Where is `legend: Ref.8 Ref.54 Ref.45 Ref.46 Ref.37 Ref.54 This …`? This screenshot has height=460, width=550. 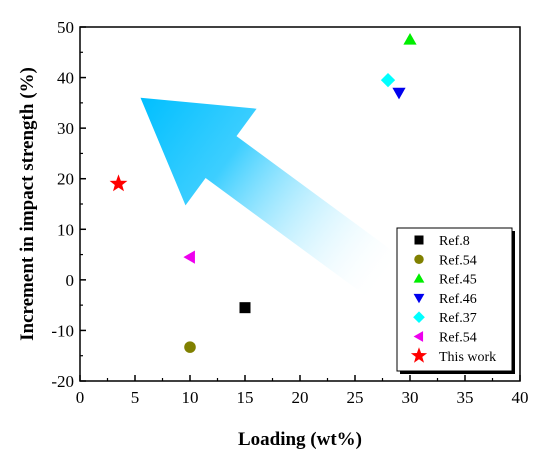 legend: Ref.8 Ref.54 Ref.45 Ref.46 Ref.37 Ref.54 This … is located at coordinates (455, 300).